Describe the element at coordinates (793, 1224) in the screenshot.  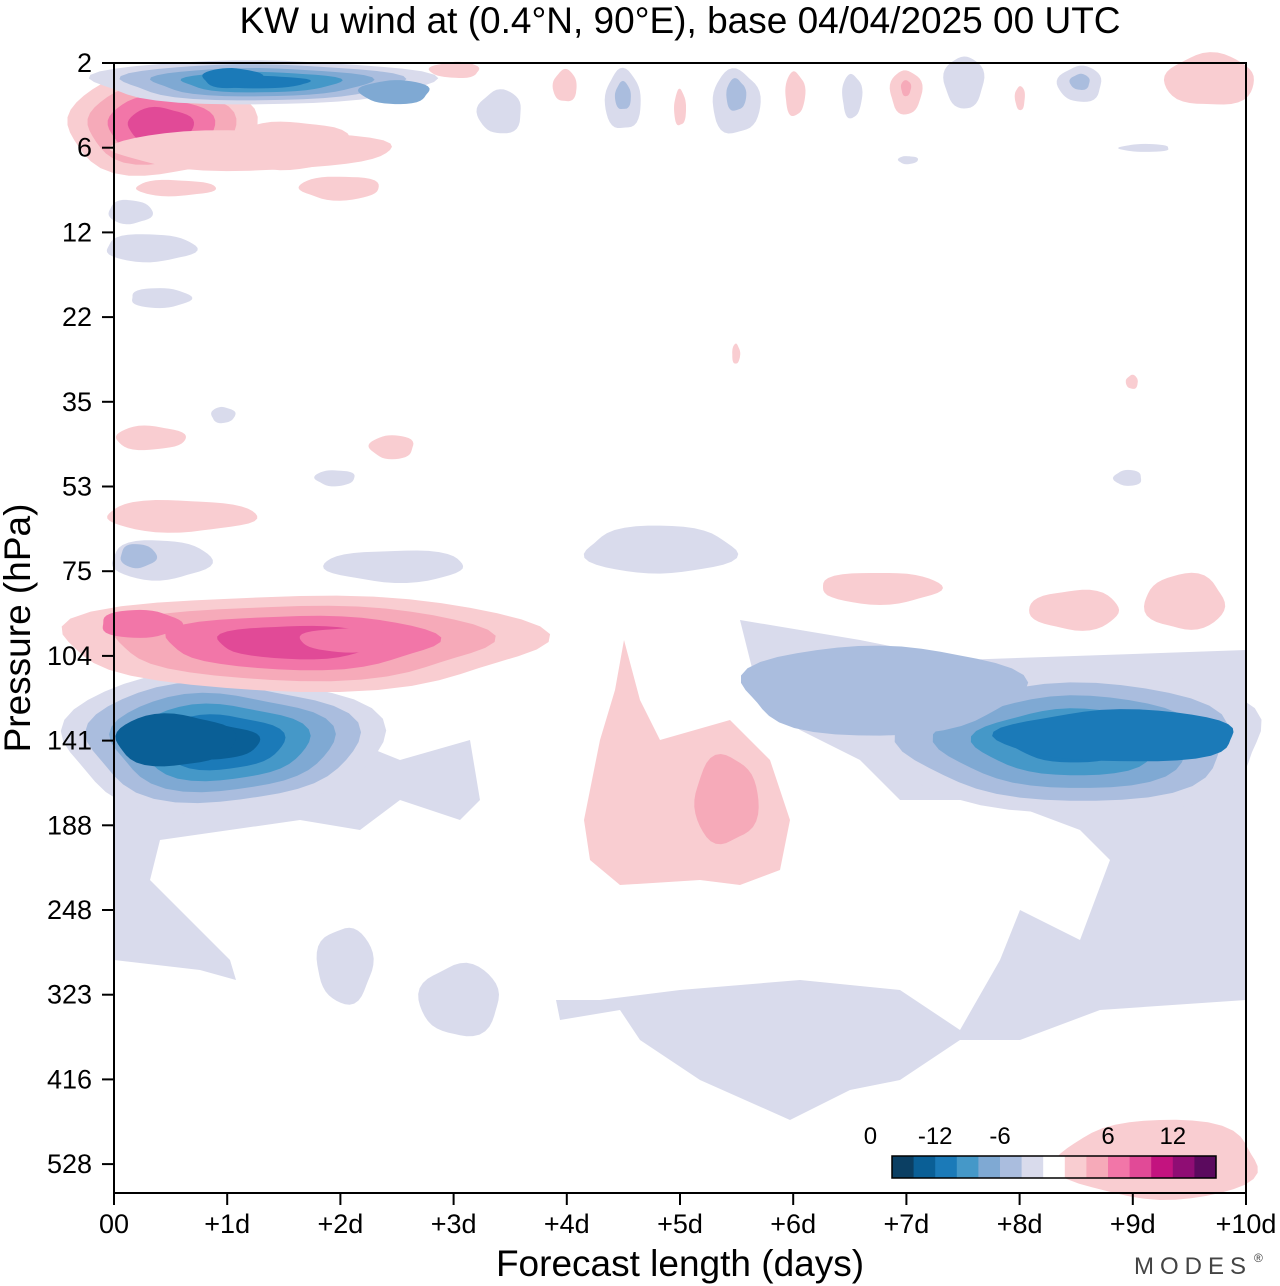
I see `x-tick-label: +6d` at that location.